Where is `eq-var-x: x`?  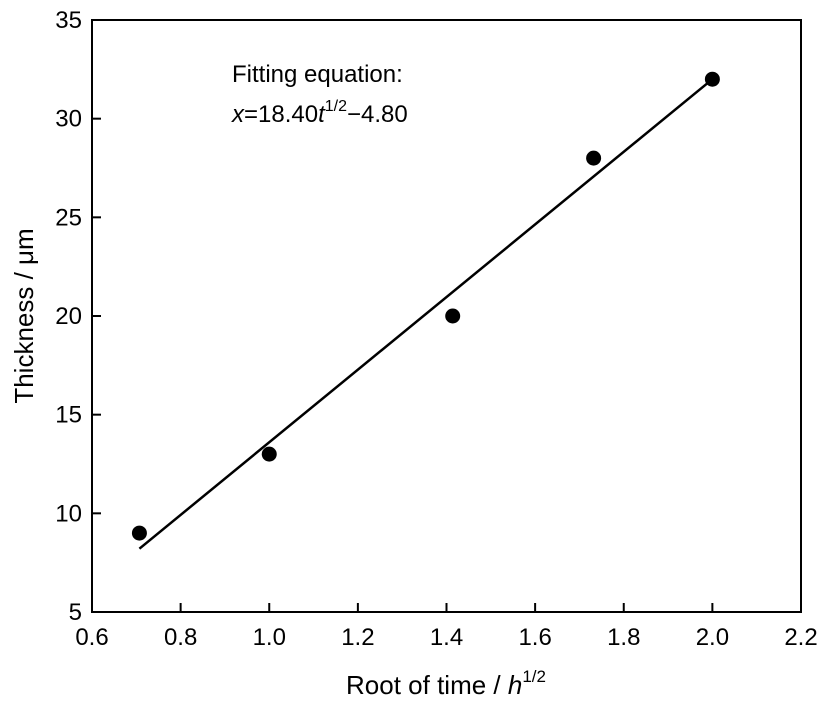 eq-var-x: x is located at coordinates (238, 114).